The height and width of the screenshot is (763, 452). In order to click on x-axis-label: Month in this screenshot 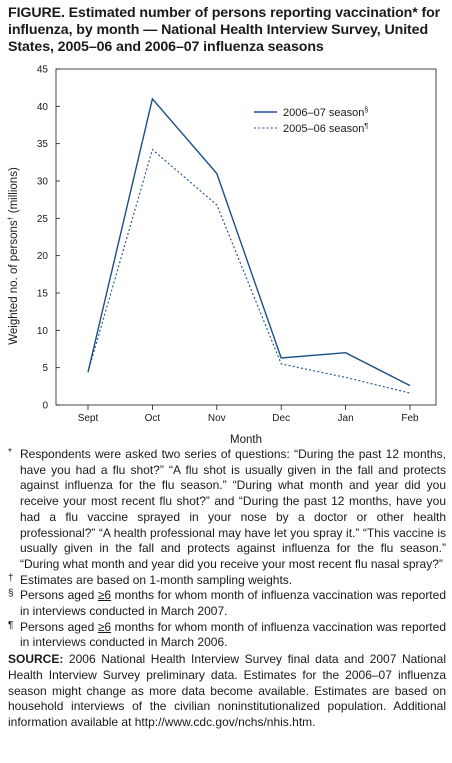, I will do `click(246, 439)`.